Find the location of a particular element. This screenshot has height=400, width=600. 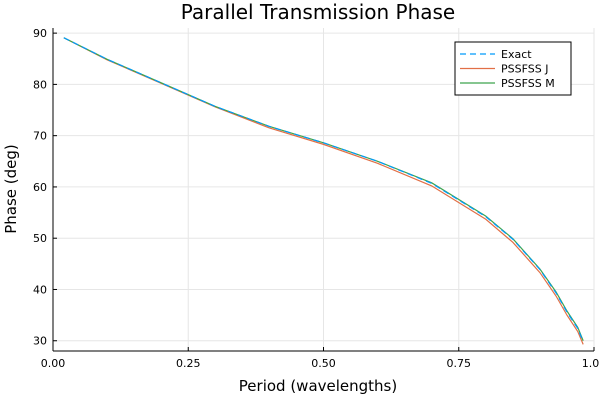

x-tick-label: 0.50 is located at coordinates (323, 363).